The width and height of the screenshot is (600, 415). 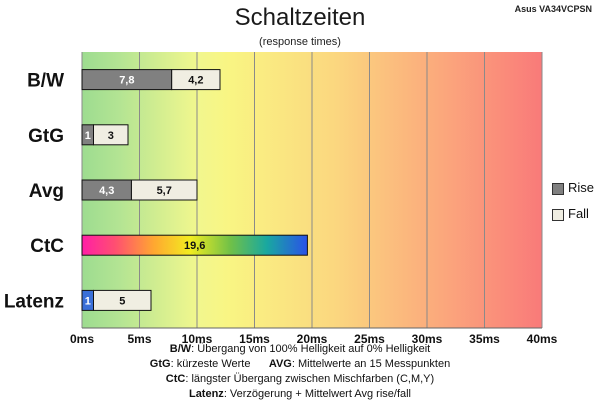 I want to click on rise-swatch, so click(x=558, y=189).